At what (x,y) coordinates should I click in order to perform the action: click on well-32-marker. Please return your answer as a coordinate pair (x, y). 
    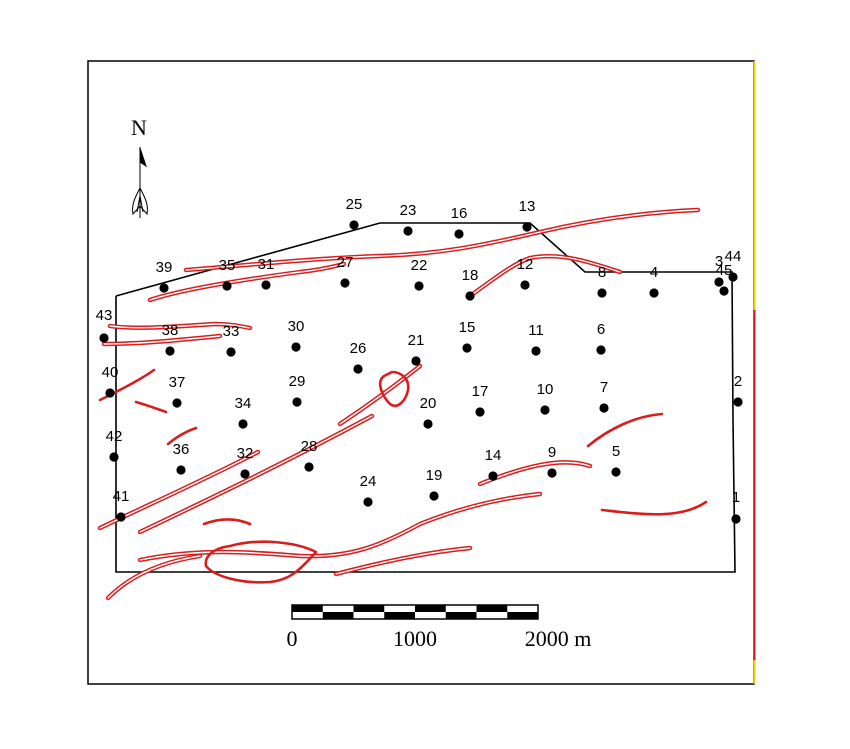
    Looking at the image, I should click on (245, 474).